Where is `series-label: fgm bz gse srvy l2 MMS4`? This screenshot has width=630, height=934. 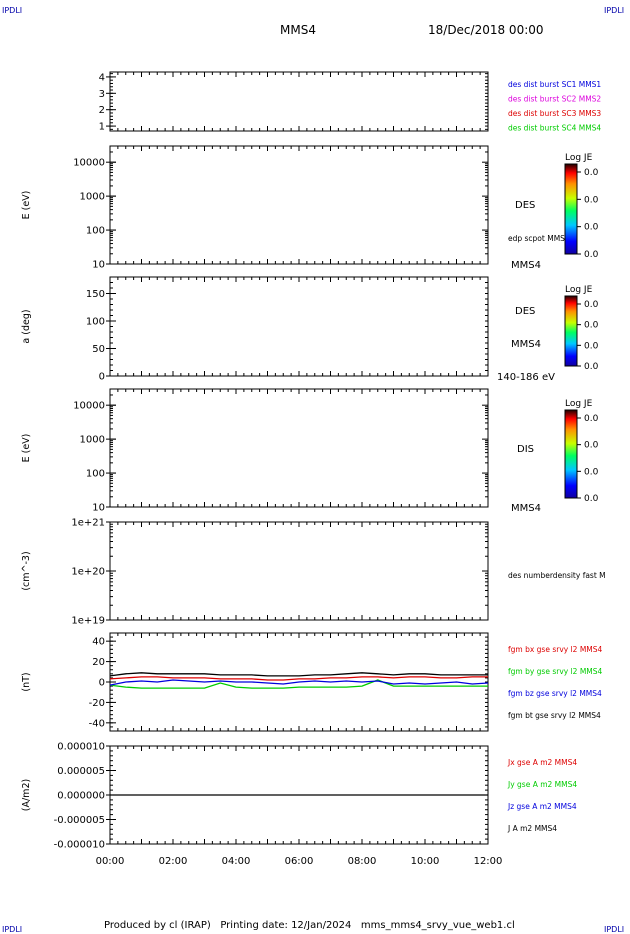
series-label: fgm bz gse srvy l2 MMS4 is located at coordinates (555, 693).